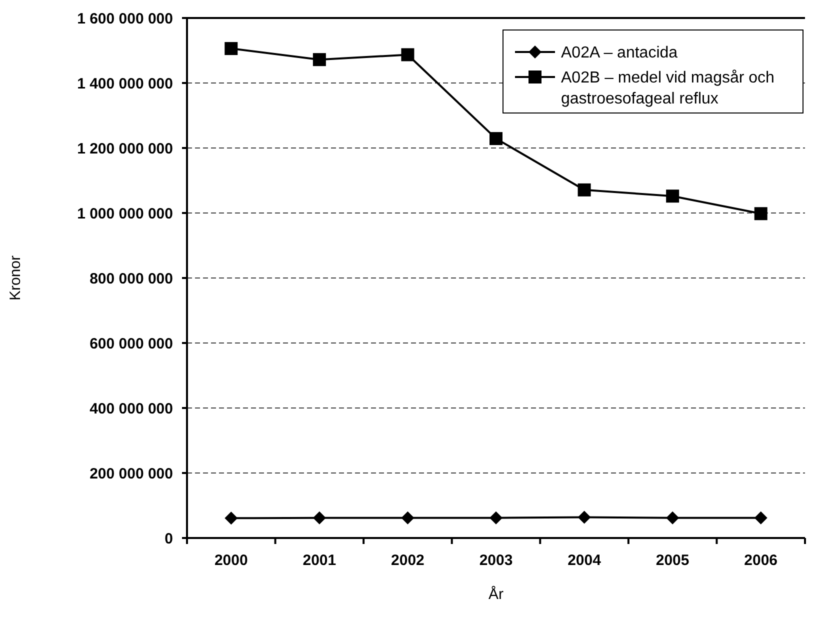 Image resolution: width=815 pixels, height=621 pixels. What do you see at coordinates (319, 560) in the screenshot?
I see `x-tick-label: 2001` at bounding box center [319, 560].